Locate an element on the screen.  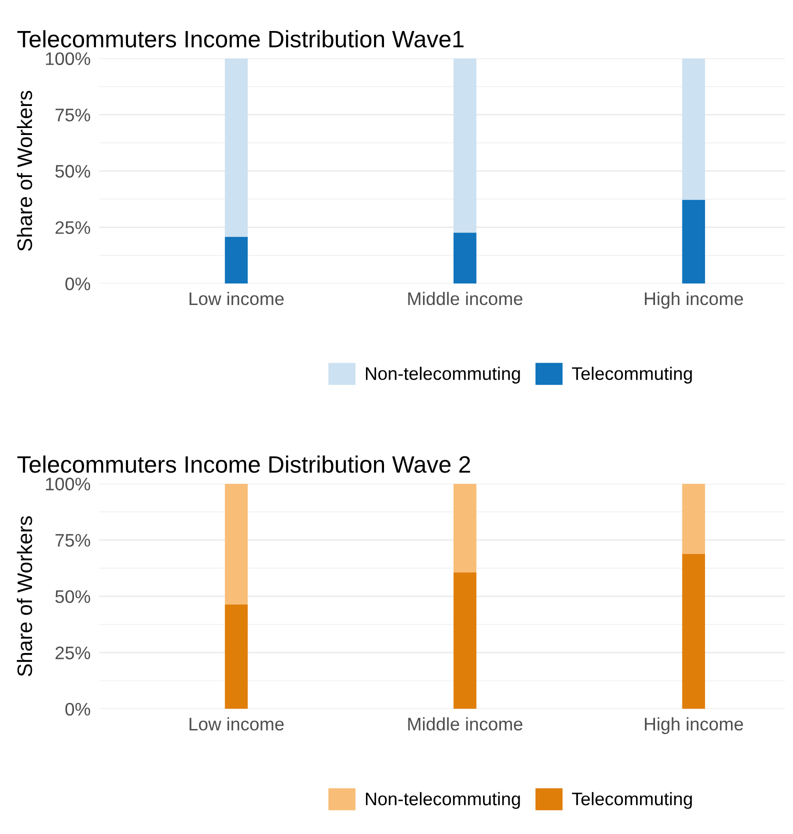
chart-title: Telecommuters Income Distribution Wave1 is located at coordinates (240, 39).